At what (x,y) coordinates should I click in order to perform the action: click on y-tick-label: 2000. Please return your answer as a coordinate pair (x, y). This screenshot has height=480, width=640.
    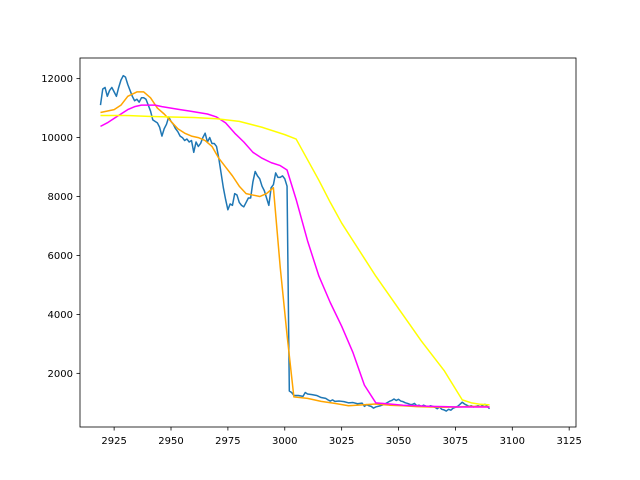
    Looking at the image, I should click on (60, 374).